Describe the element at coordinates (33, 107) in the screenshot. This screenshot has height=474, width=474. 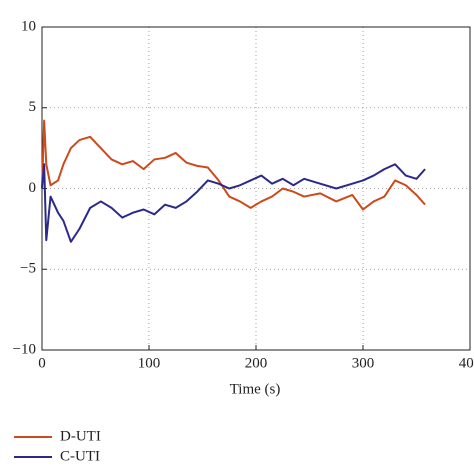
I see `y-tick-label: 5` at that location.